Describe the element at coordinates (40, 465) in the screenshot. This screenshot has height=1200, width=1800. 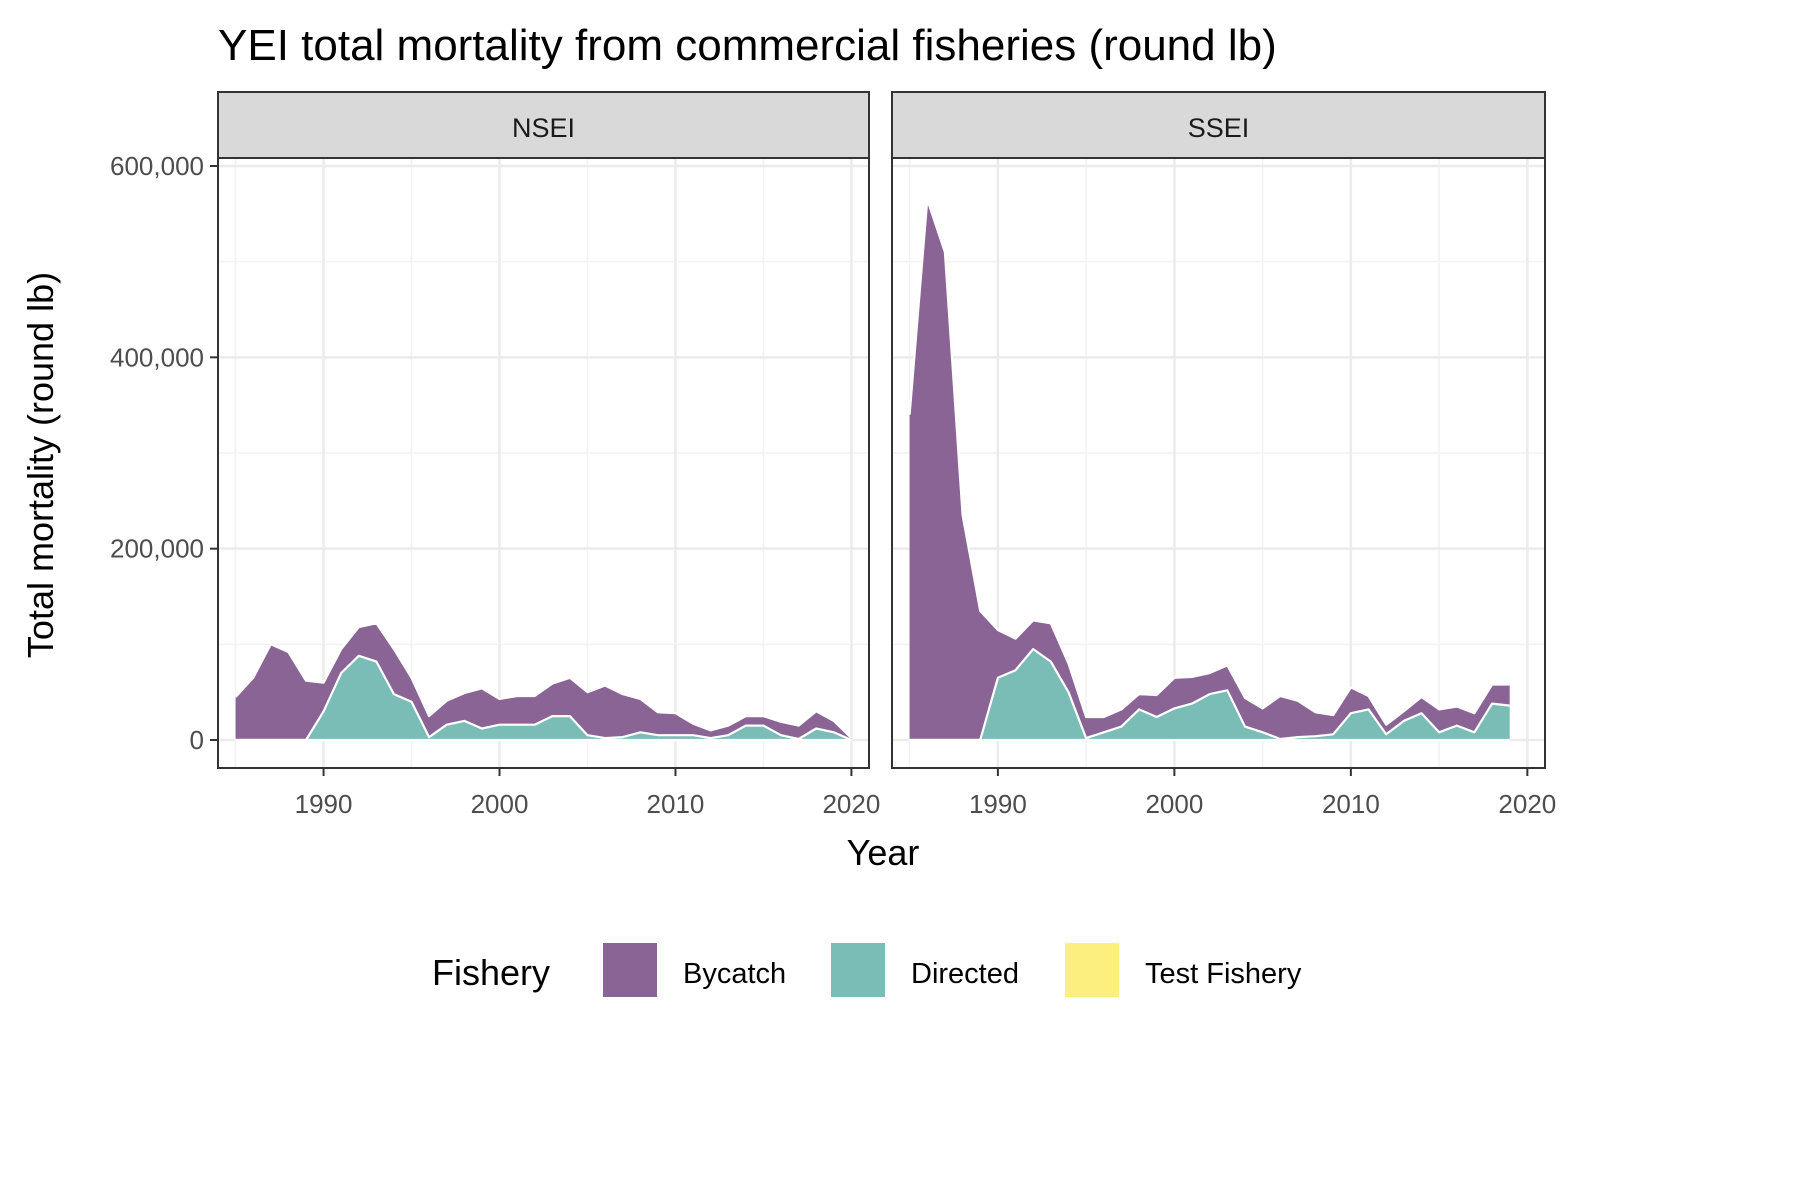
I see `y-axis-title: Total mortality (round lb)` at that location.